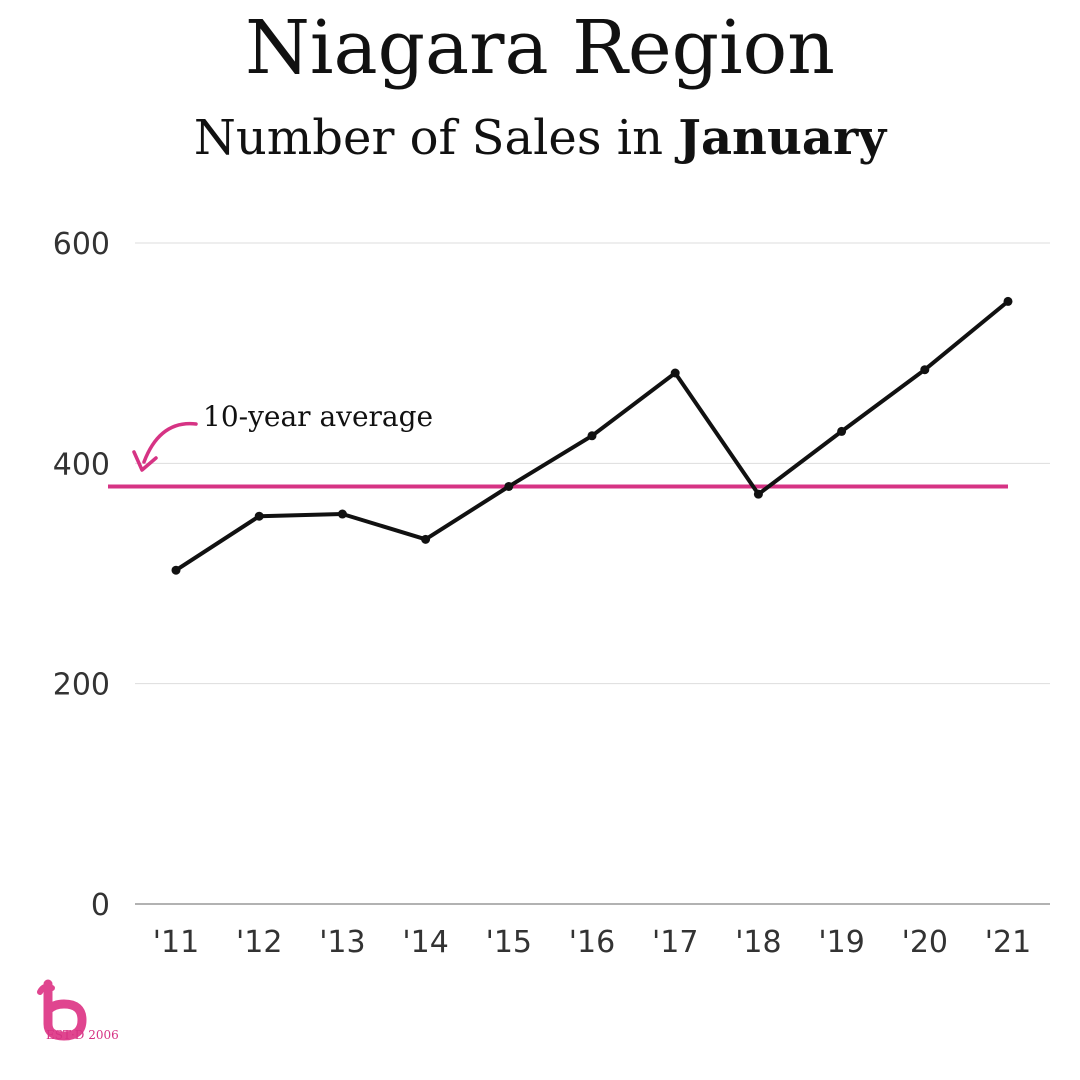  What do you see at coordinates (342, 942) in the screenshot?
I see `x-tick-label: '13` at bounding box center [342, 942].